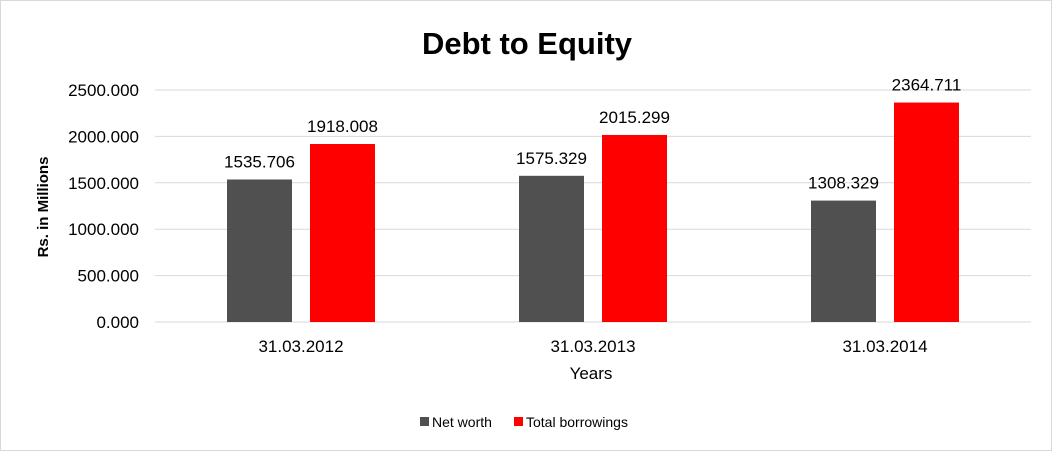 This screenshot has width=1052, height=452. Describe the element at coordinates (462, 422) in the screenshot. I see `legend-label: Net worth` at that location.